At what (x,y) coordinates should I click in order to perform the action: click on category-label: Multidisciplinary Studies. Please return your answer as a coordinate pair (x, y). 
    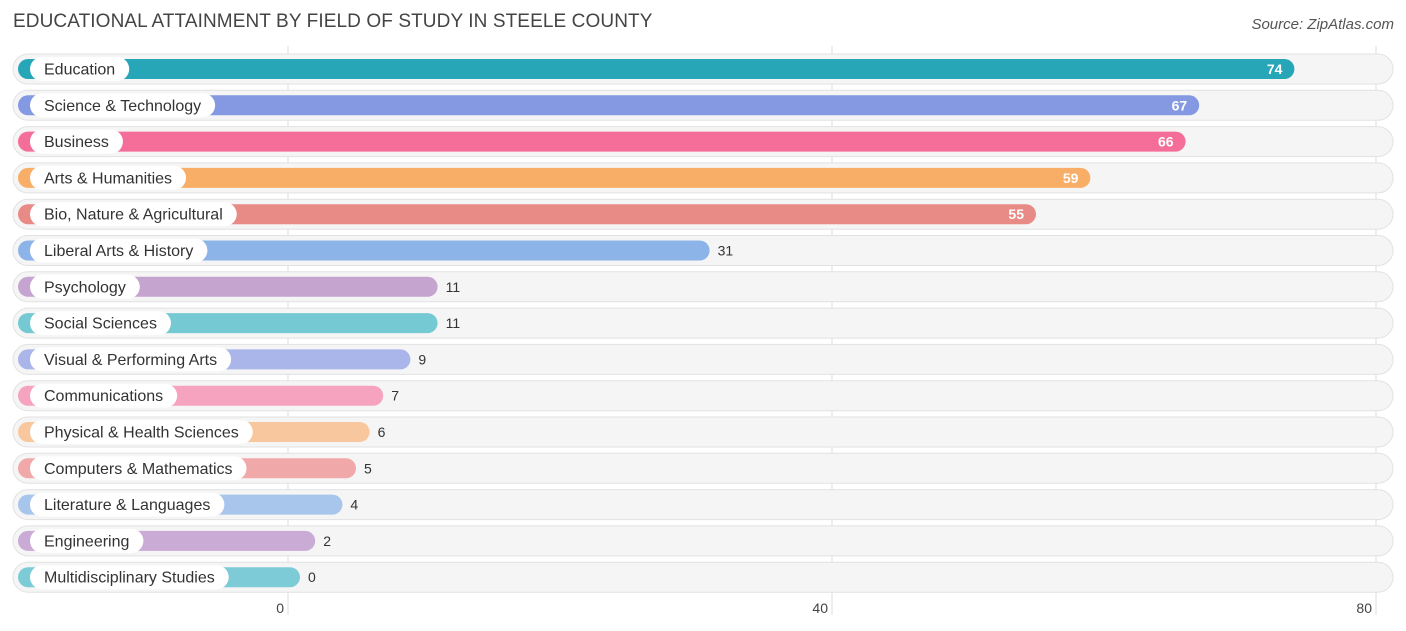
    Looking at the image, I should click on (129, 578).